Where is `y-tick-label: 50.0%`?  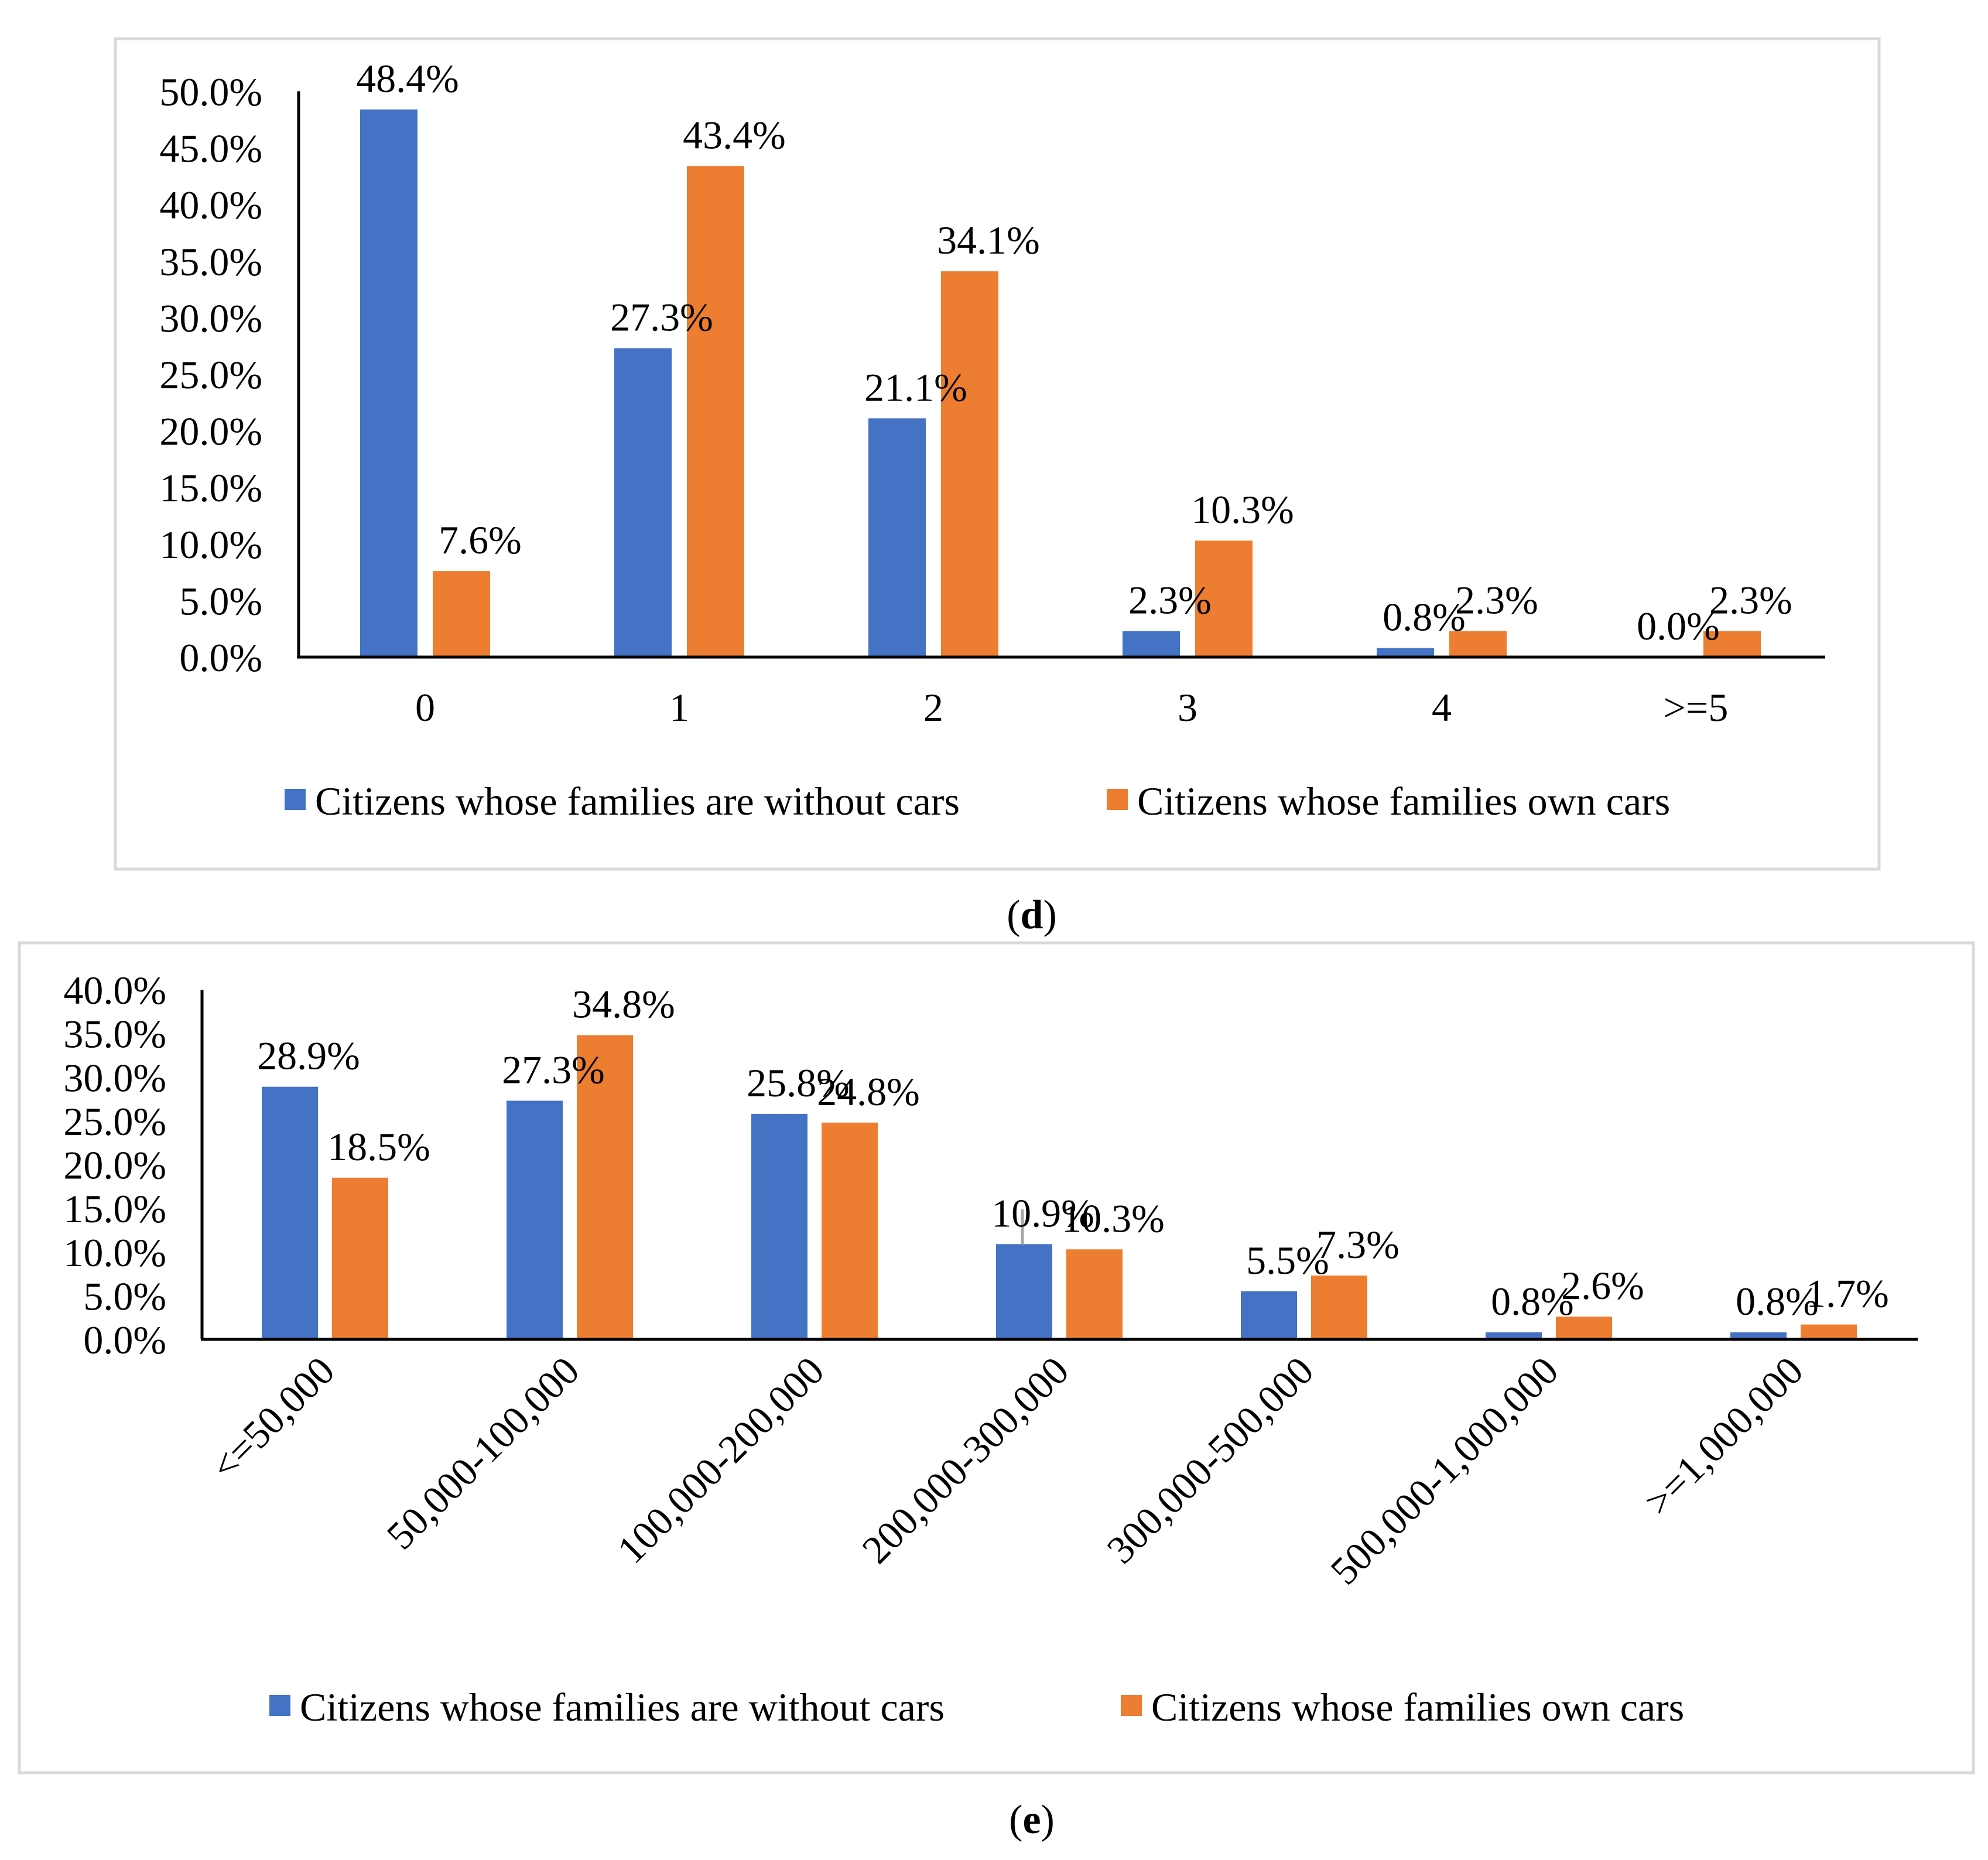
y-tick-label: 50.0% is located at coordinates (210, 92).